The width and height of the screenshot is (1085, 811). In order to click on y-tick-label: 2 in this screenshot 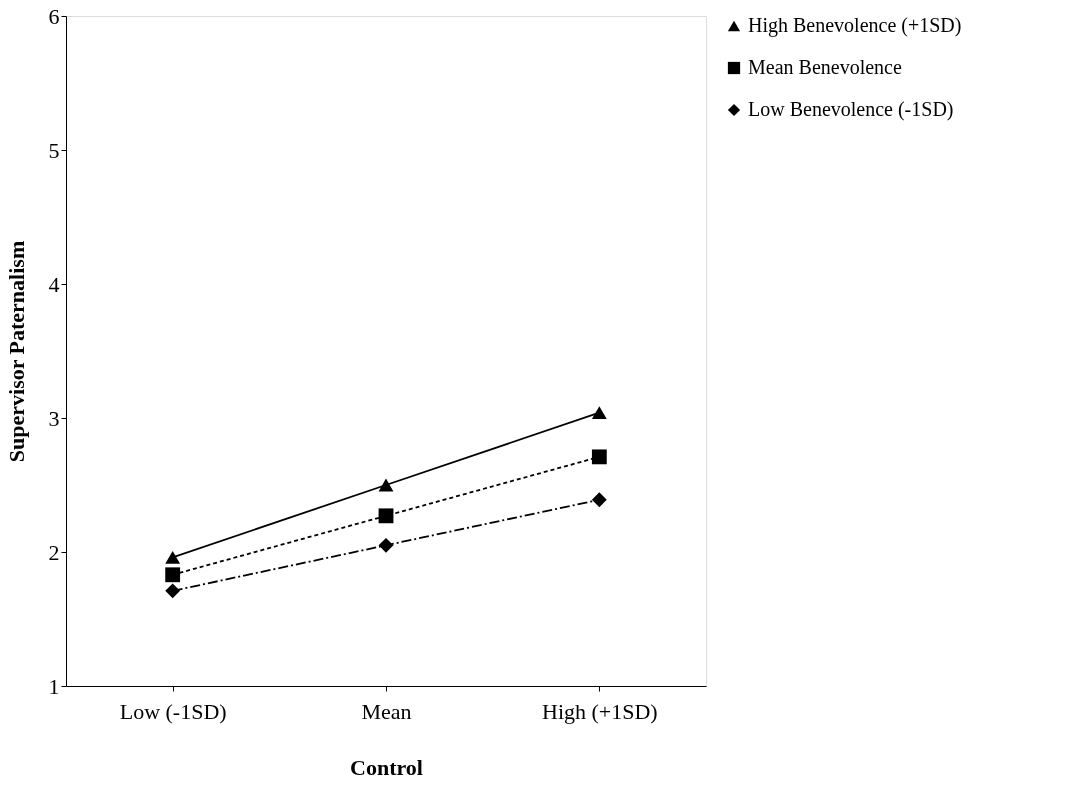, I will do `click(54, 552)`.